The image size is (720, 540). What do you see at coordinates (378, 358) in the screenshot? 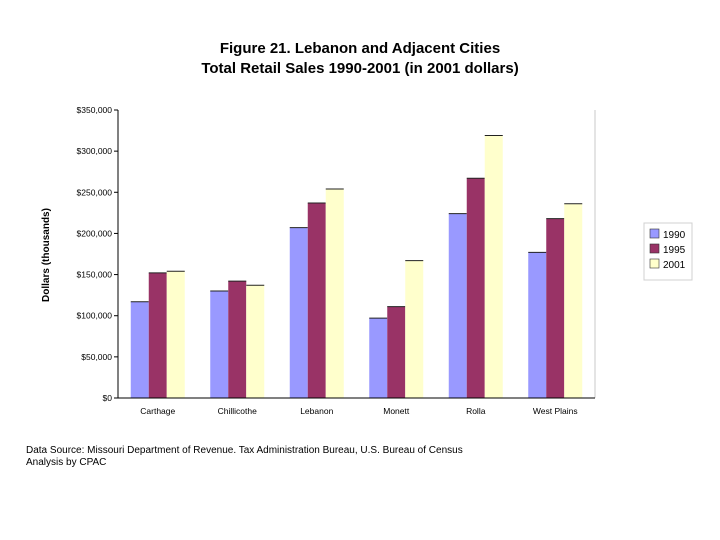
I see `bar-1990-monett` at bounding box center [378, 358].